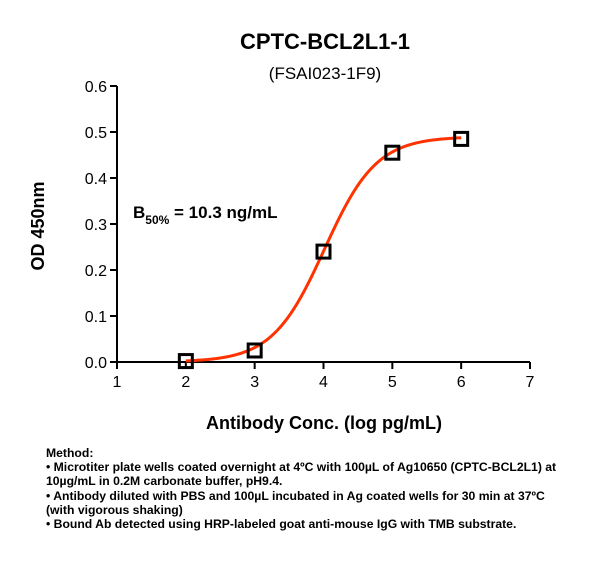  Describe the element at coordinates (96, 363) in the screenshot. I see `y-tick-label: 0.0` at that location.